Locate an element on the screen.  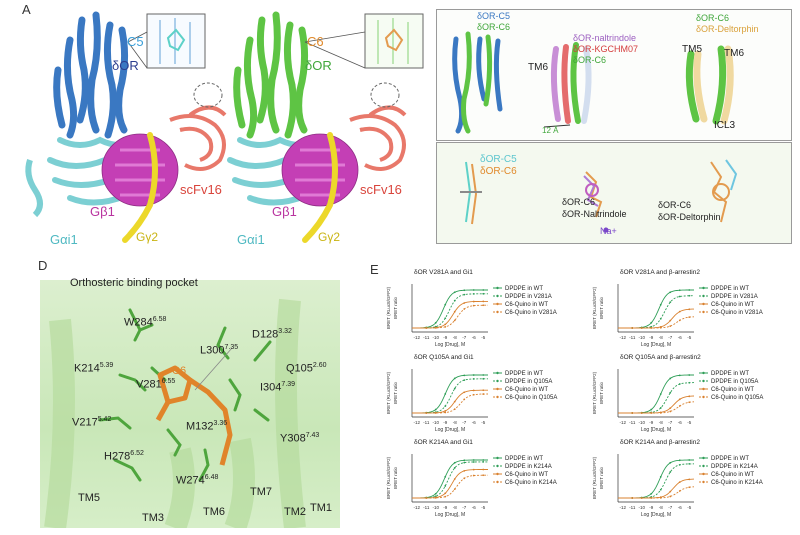
left-ggamma-label: Gγ2 is located at coordinates (147, 237).